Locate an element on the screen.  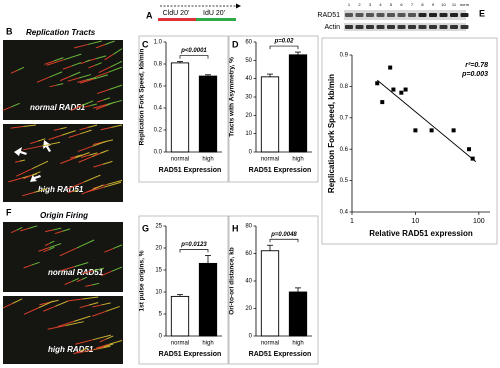
annotation: p=0.0048 is located at coordinates (283, 235).